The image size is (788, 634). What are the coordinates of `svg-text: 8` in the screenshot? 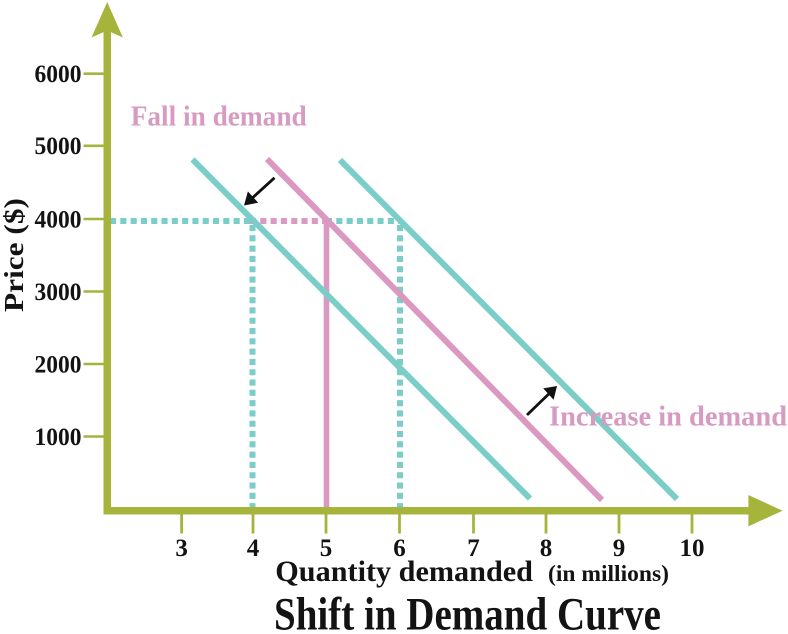 It's located at (546, 548).